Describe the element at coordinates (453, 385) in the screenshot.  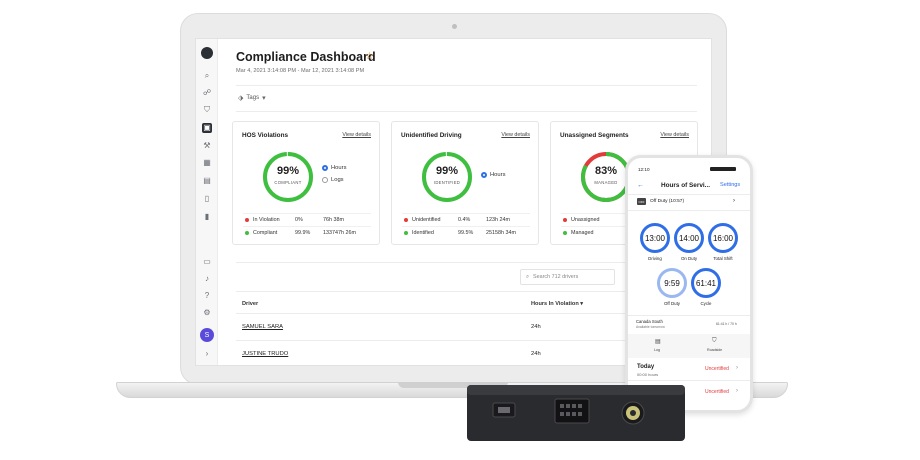
I see `laptop-notch` at that location.